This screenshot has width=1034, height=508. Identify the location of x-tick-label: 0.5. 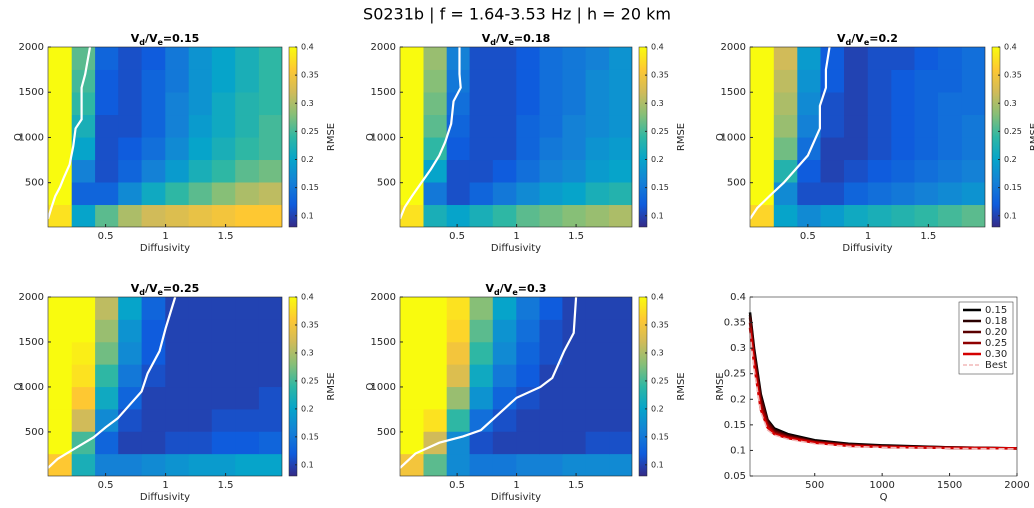
(808, 236).